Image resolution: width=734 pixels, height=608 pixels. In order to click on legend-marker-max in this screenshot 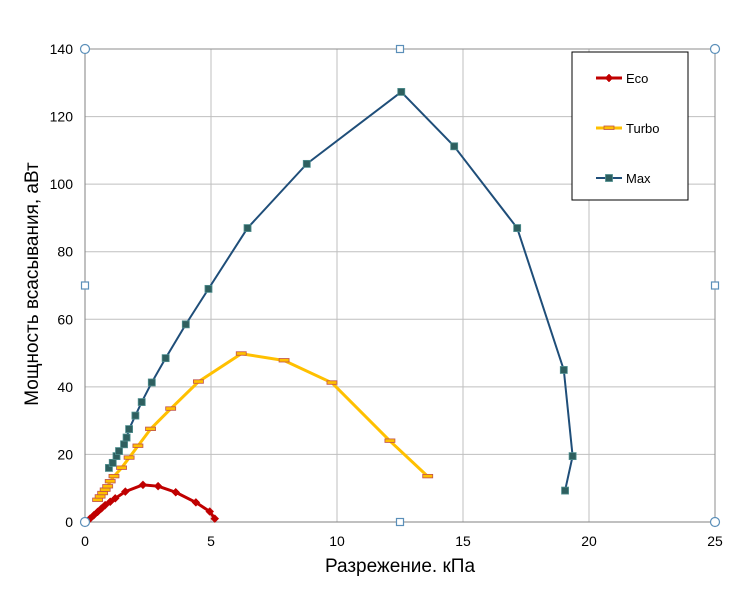, I will do `click(609, 178)`.